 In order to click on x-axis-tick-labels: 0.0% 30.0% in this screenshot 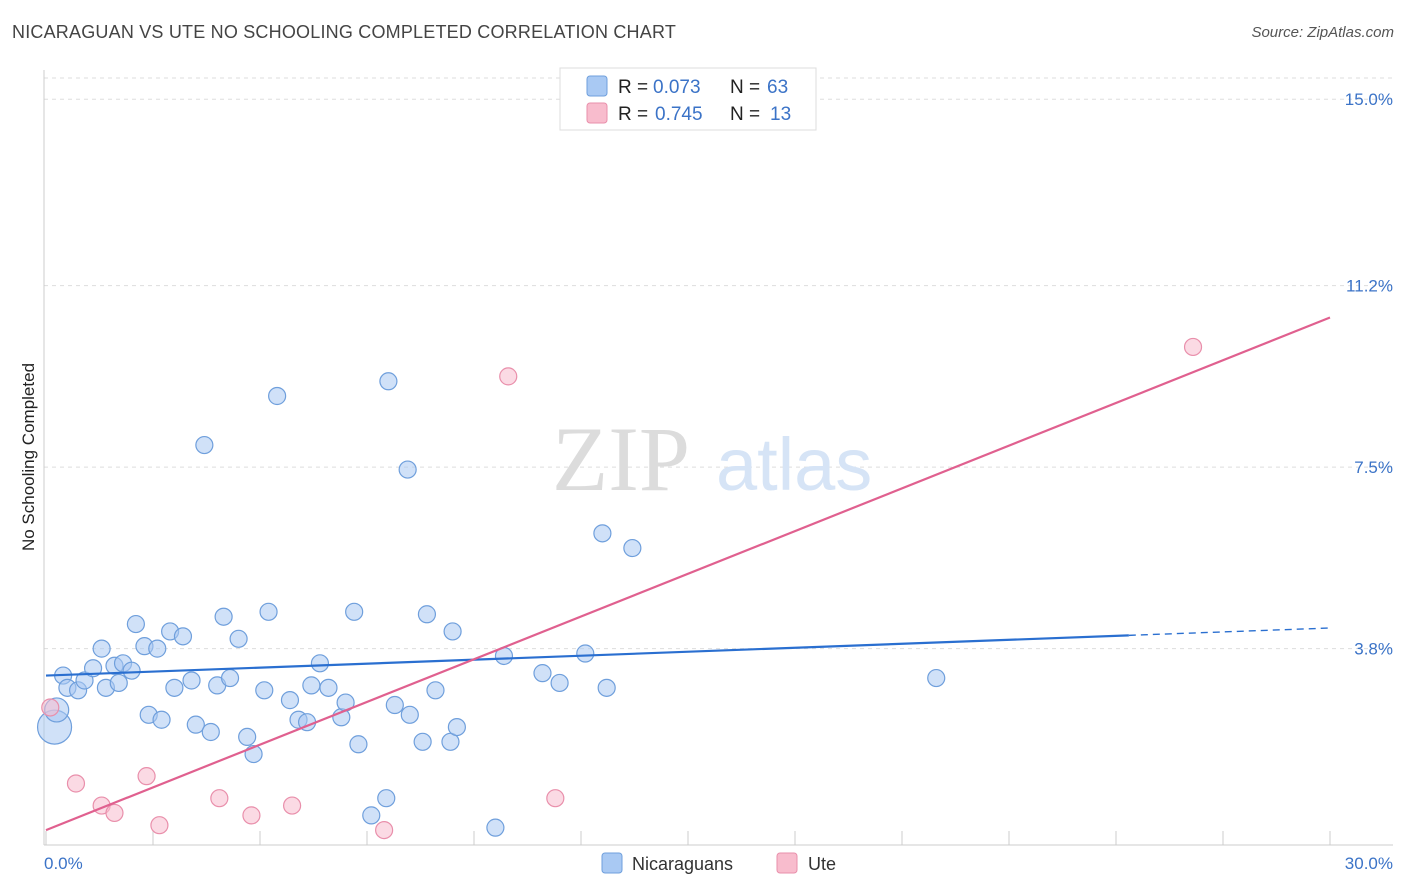, I will do `click(718, 863)`.